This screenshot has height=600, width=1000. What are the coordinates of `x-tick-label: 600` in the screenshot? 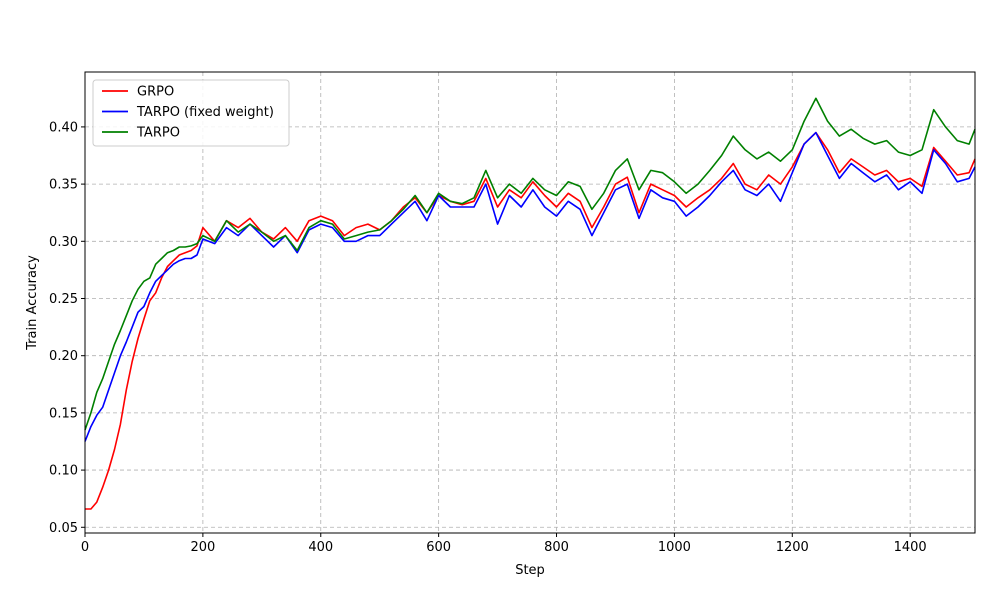 It's located at (438, 547).